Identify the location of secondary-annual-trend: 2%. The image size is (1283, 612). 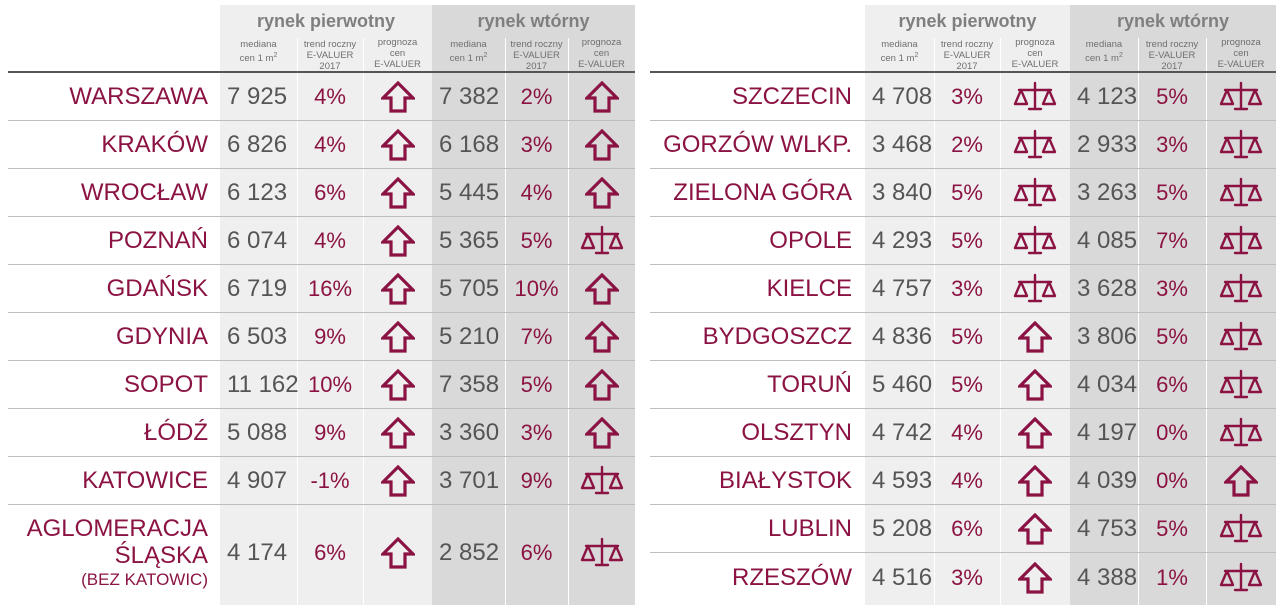
(536, 96).